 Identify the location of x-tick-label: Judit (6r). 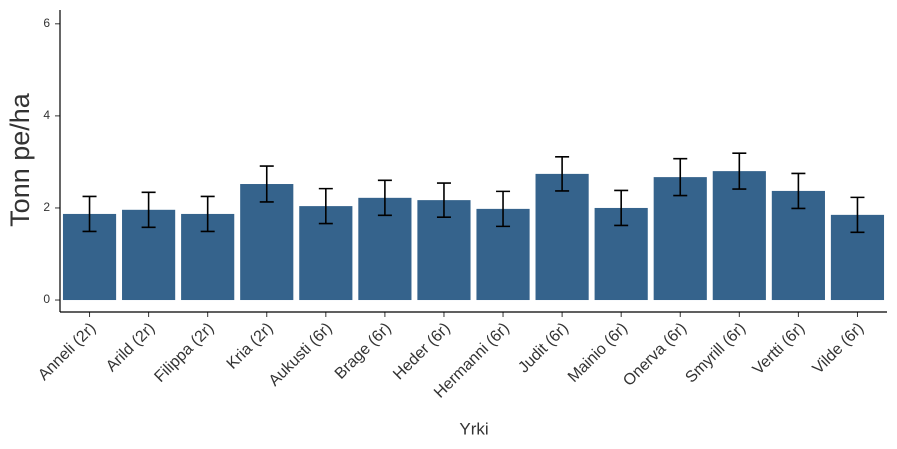
(543, 348).